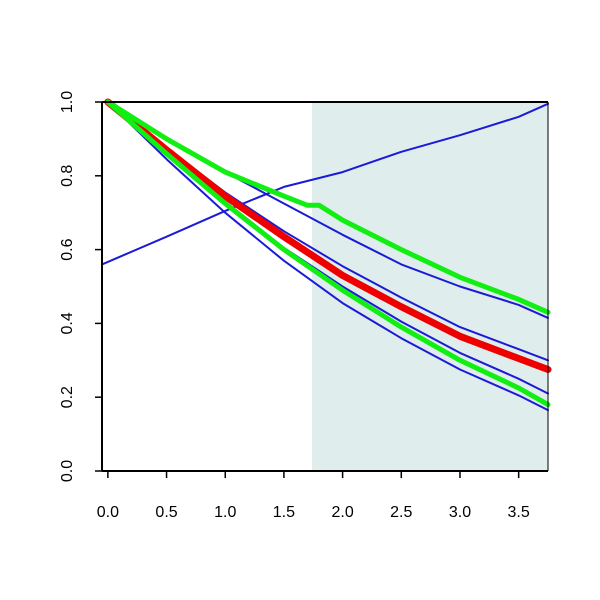  Describe the element at coordinates (284, 512) in the screenshot. I see `x-tick-label: 1.5` at that location.